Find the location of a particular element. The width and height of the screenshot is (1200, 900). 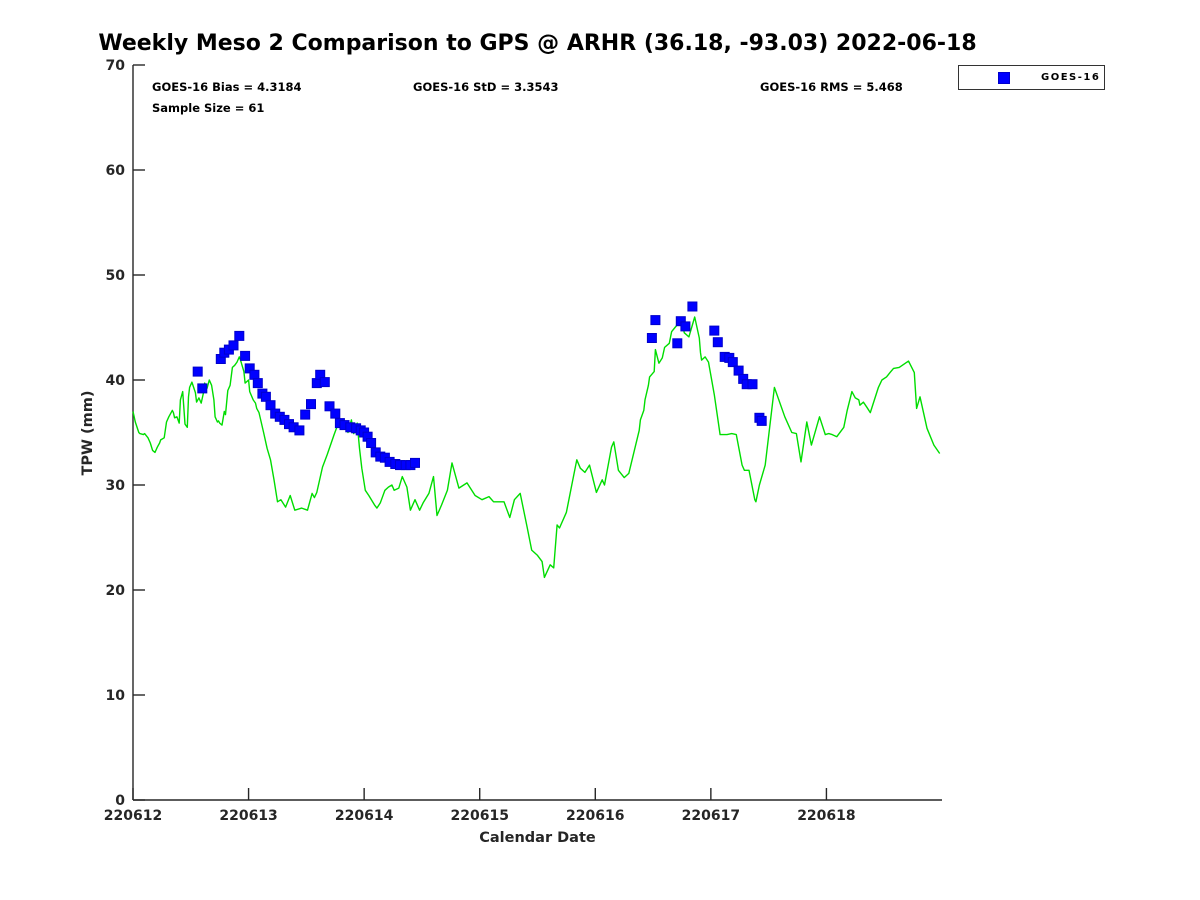

stat-sample-size: Sample Size = 61 is located at coordinates (208, 108).